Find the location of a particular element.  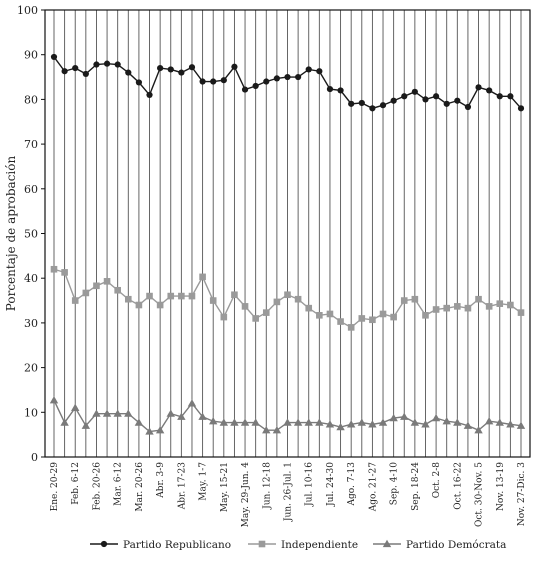

x-tick-label: Oct. 2-8 is located at coordinates (437, 480).